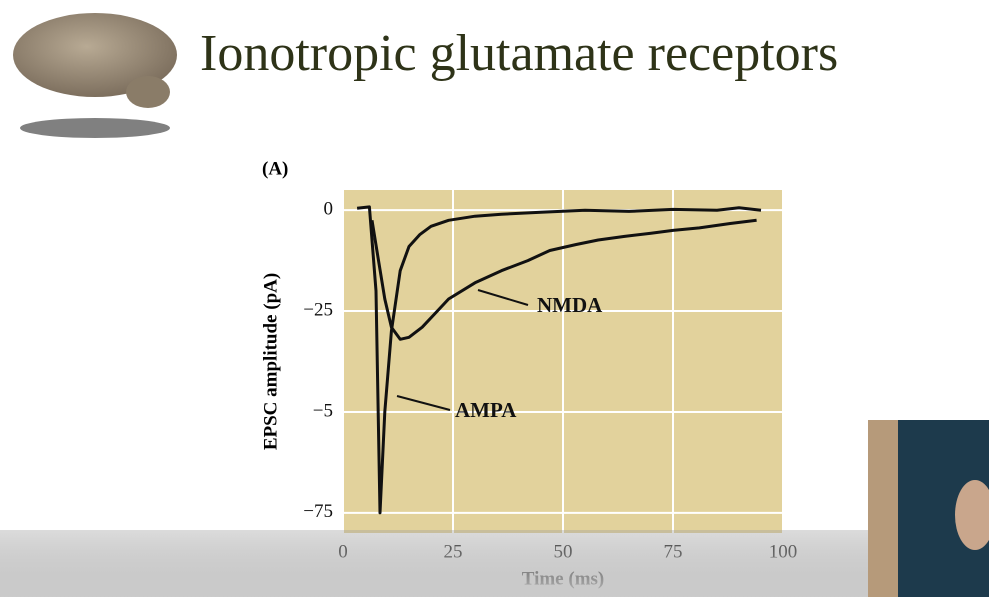 The image size is (989, 597). I want to click on series-label: AMPA, so click(486, 410).